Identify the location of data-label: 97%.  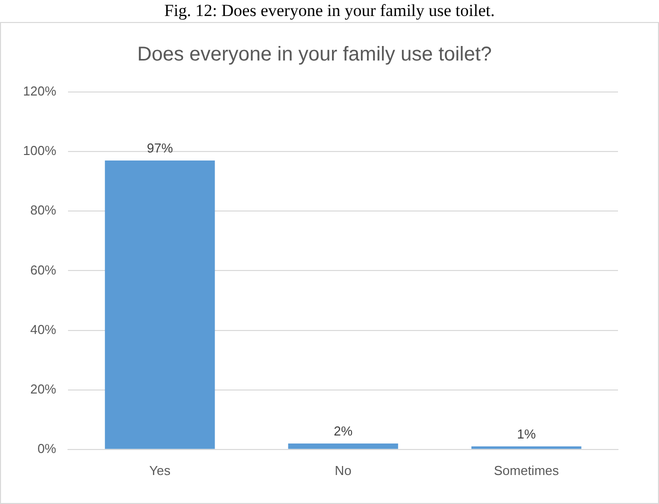
(160, 148).